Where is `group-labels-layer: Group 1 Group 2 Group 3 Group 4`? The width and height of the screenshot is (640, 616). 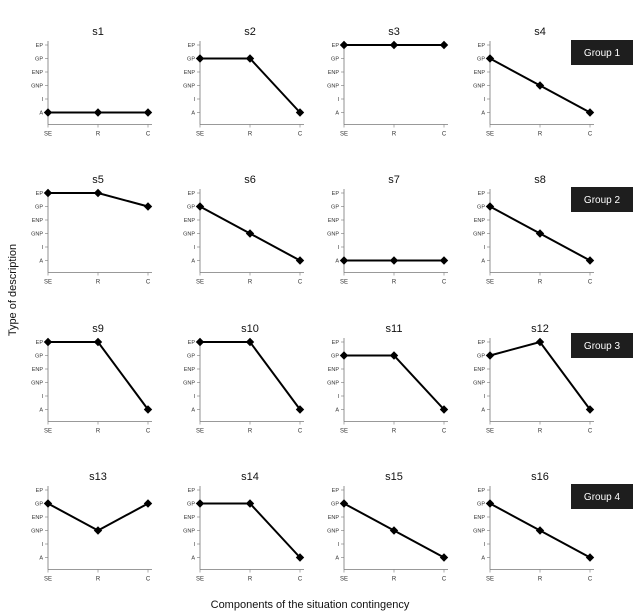
group-labels-layer: Group 1 Group 2 Group 3 Group 4 is located at coordinates (602, 274).